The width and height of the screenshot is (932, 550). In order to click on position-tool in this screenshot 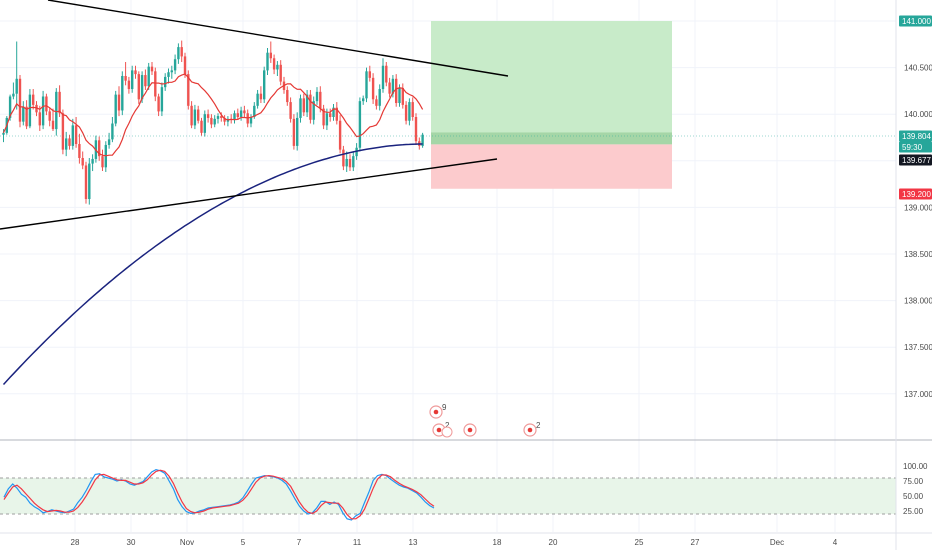, I will do `click(551, 105)`.